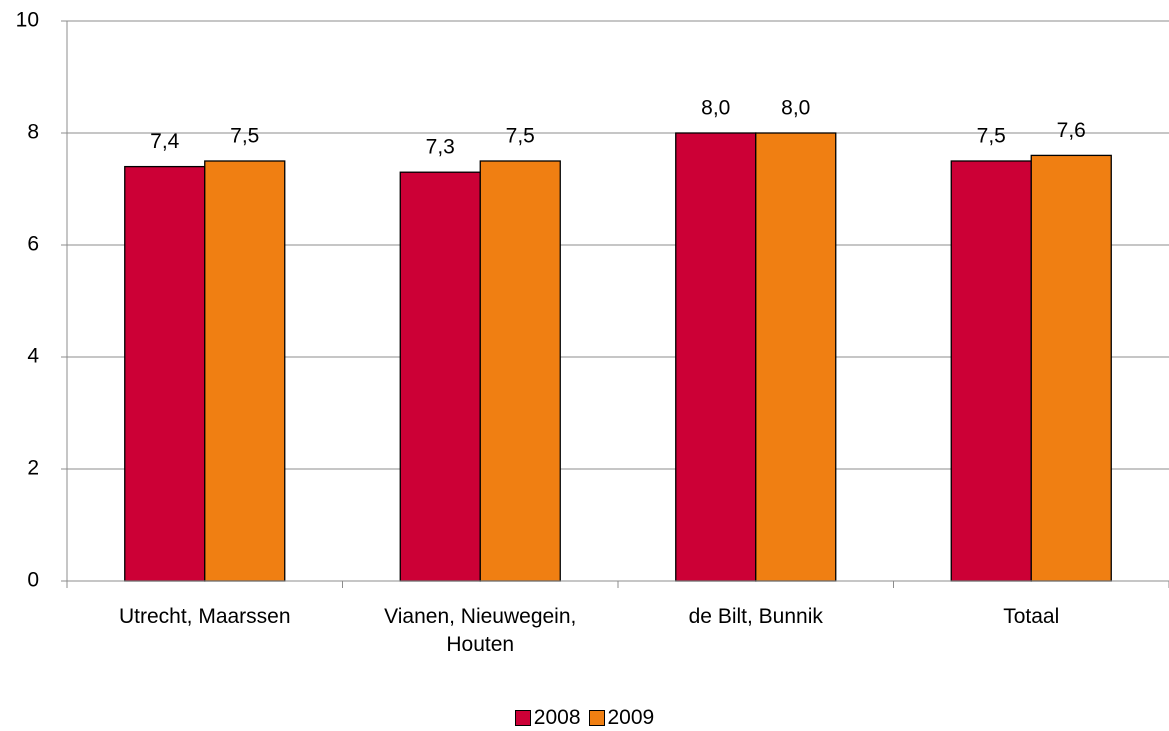  What do you see at coordinates (33, 132) in the screenshot?
I see `y-tick-label: 8` at bounding box center [33, 132].